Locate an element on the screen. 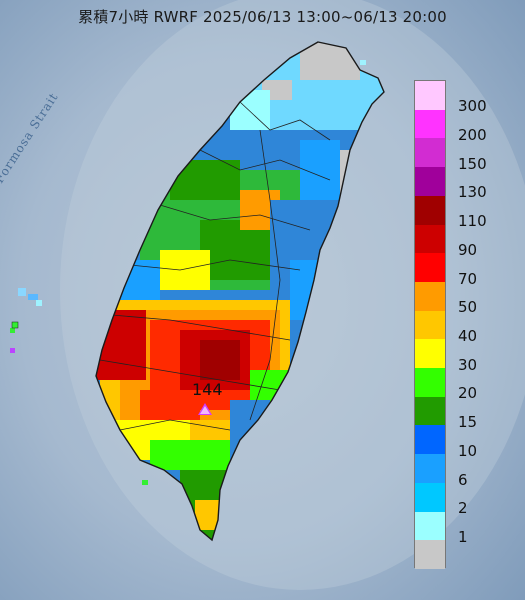  islet-penghu is located at coordinates (15, 325).